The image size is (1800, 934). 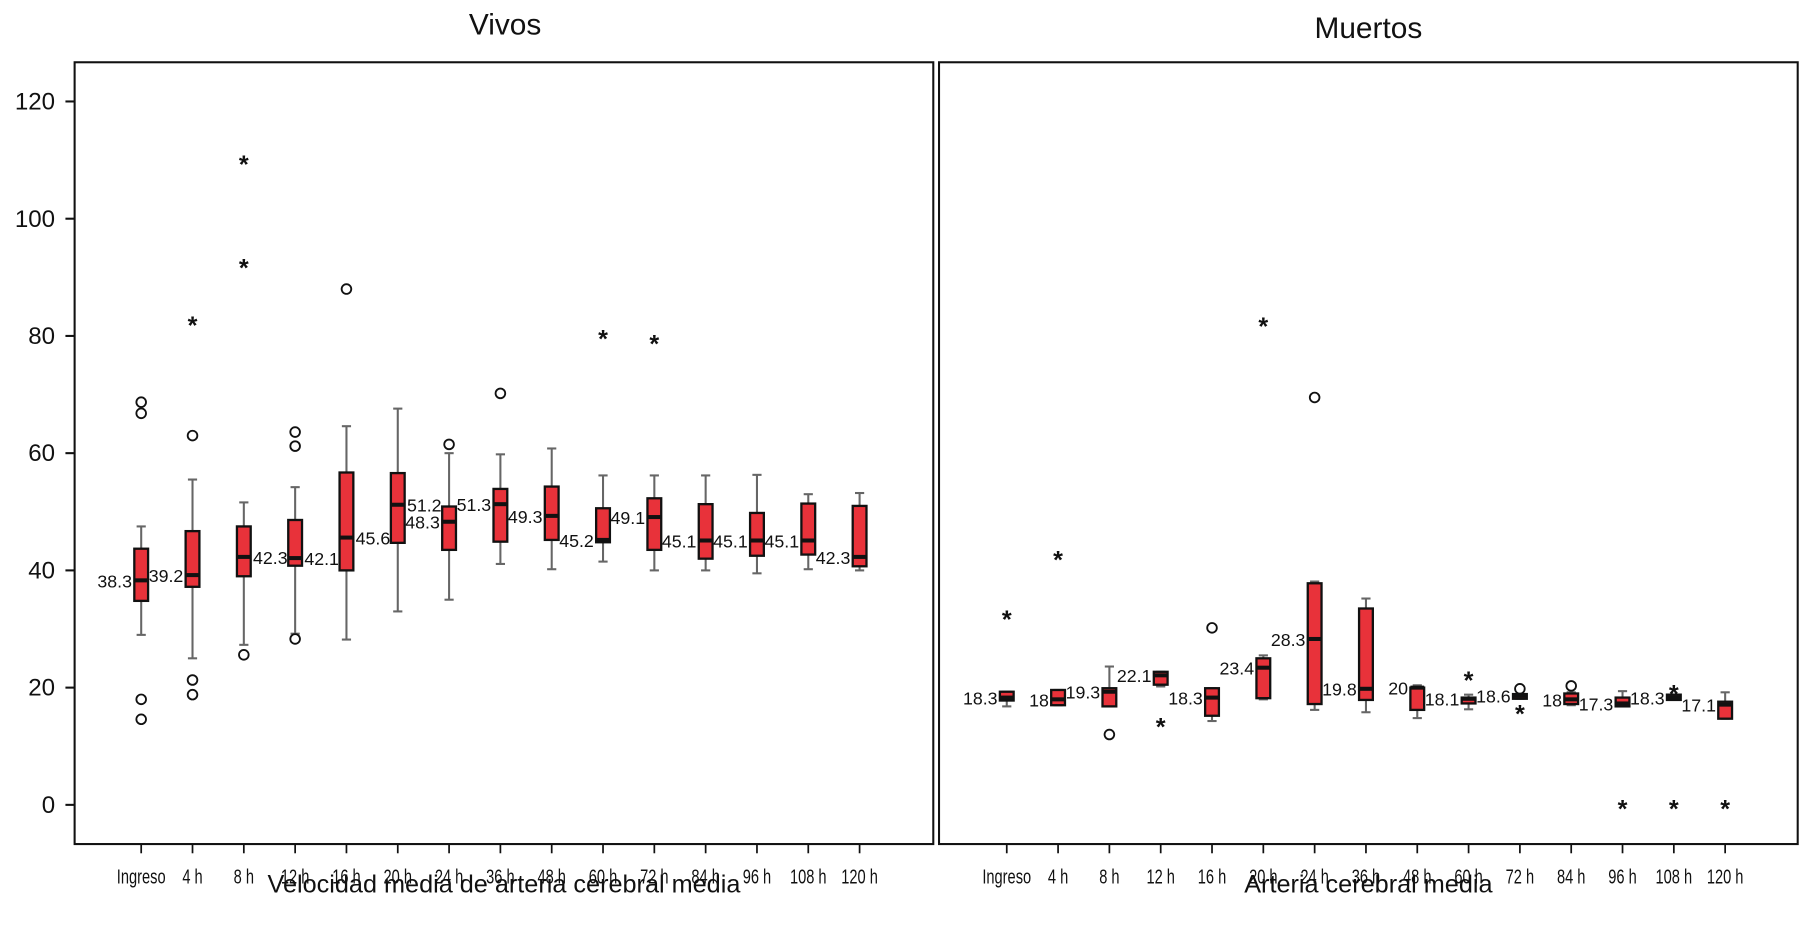 What do you see at coordinates (1707, 757) in the screenshot?
I see `box-group: 17.1 *` at bounding box center [1707, 757].